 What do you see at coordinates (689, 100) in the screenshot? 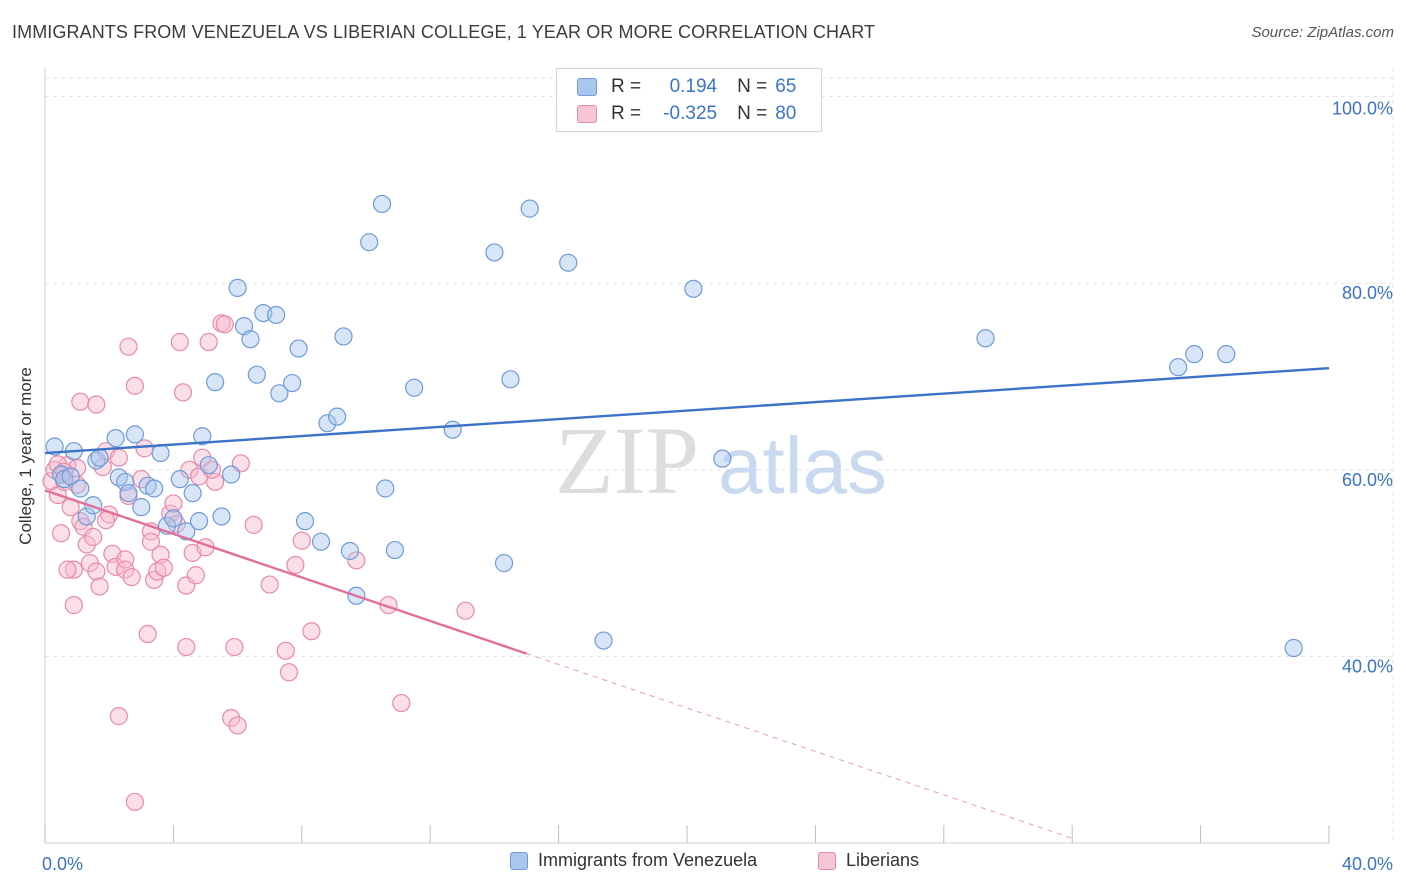
I see `correlation-legend: R = 0.194 N = 65 R = -0.325 N = 80` at bounding box center [689, 100].